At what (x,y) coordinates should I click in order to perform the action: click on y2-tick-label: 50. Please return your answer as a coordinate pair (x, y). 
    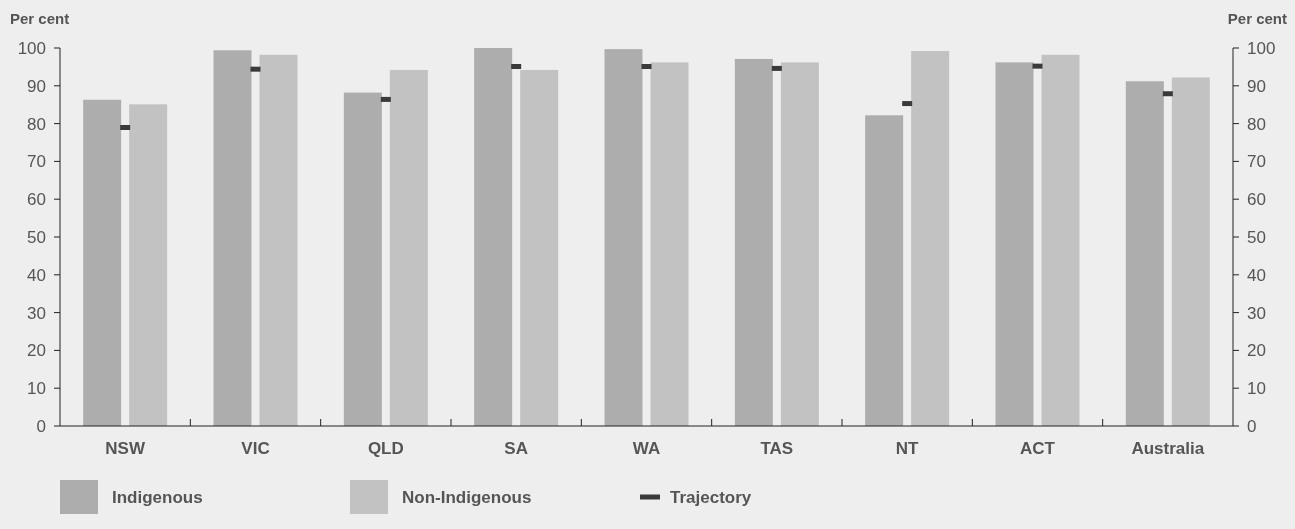
    Looking at the image, I should click on (1256, 237).